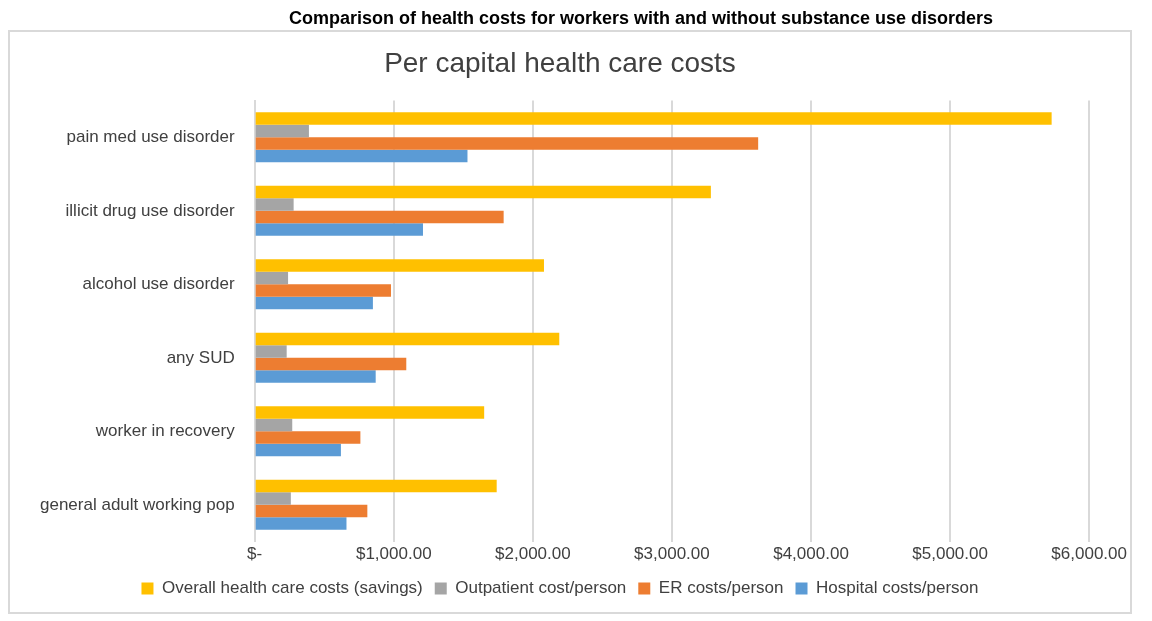  I want to click on y-tick-label: alcohol use disorder, so click(159, 284).